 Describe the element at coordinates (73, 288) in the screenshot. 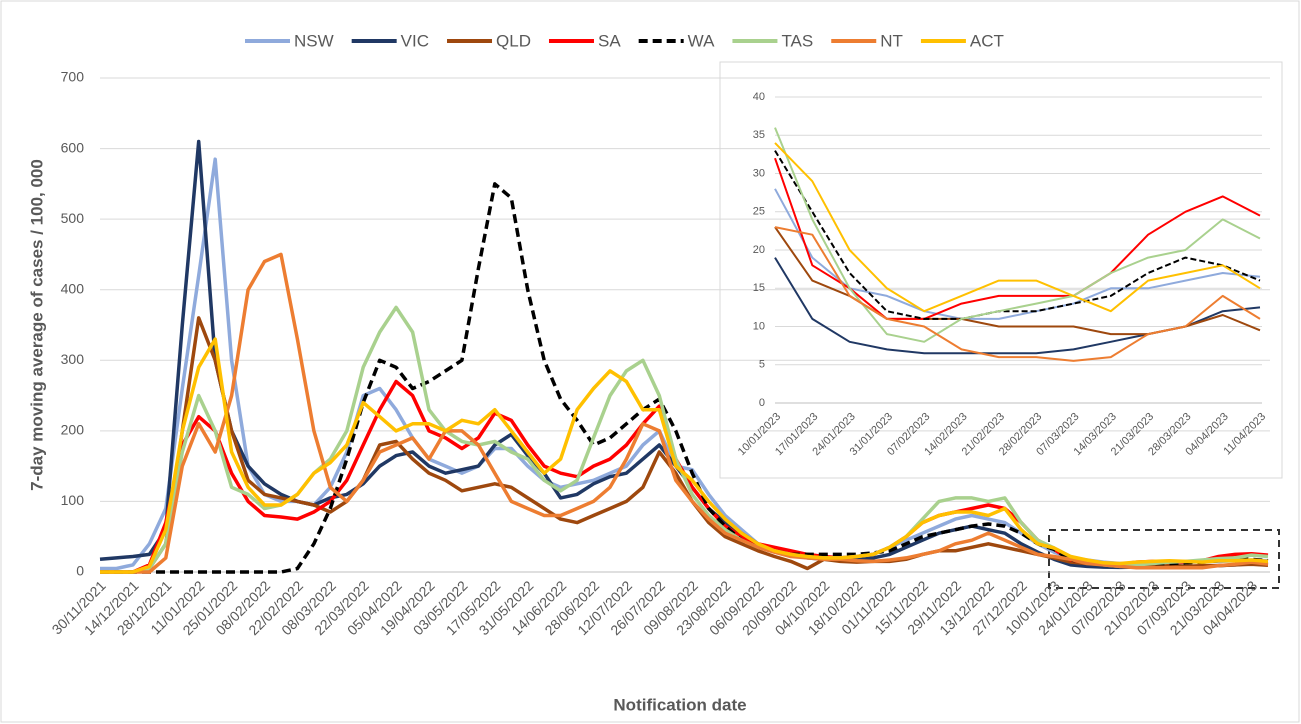

I see `y-tick-label: 400` at that location.